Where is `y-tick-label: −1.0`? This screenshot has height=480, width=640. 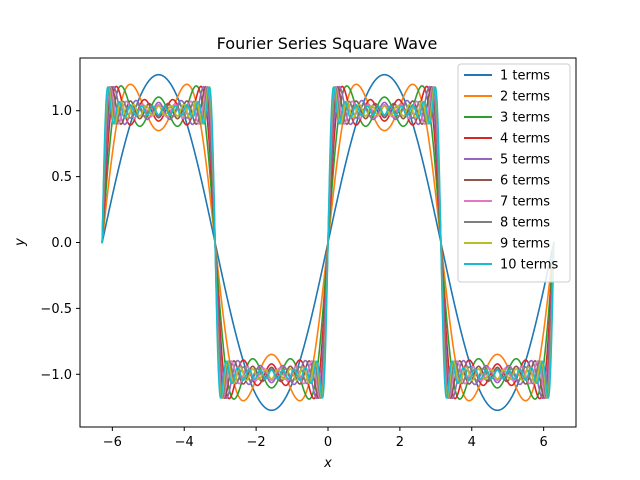
y-tick-label: −1.0 is located at coordinates (56, 375).